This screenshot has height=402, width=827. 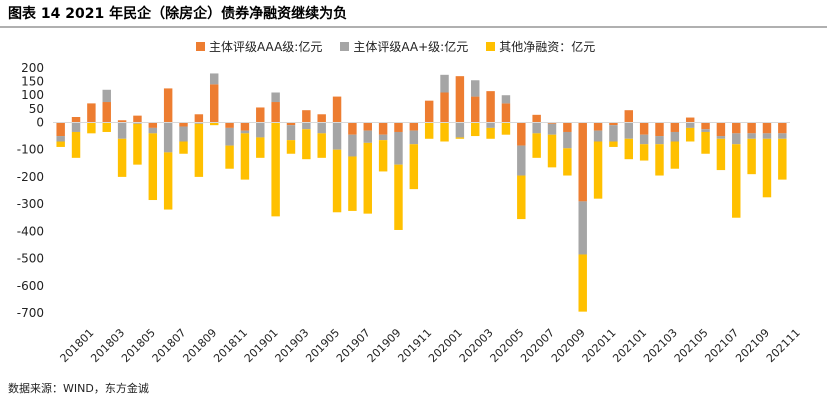 What do you see at coordinates (32, 68) in the screenshot?
I see `y-tick-label: 200` at bounding box center [32, 68].